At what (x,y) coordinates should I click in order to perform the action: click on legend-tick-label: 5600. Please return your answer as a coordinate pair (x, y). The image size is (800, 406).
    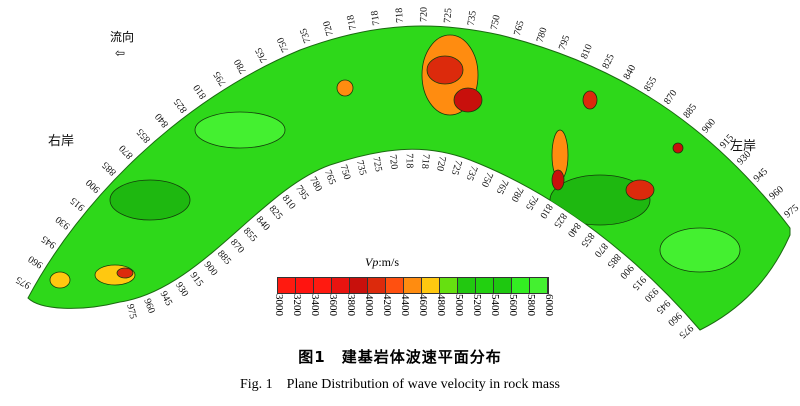
    Looking at the image, I should click on (513, 305).